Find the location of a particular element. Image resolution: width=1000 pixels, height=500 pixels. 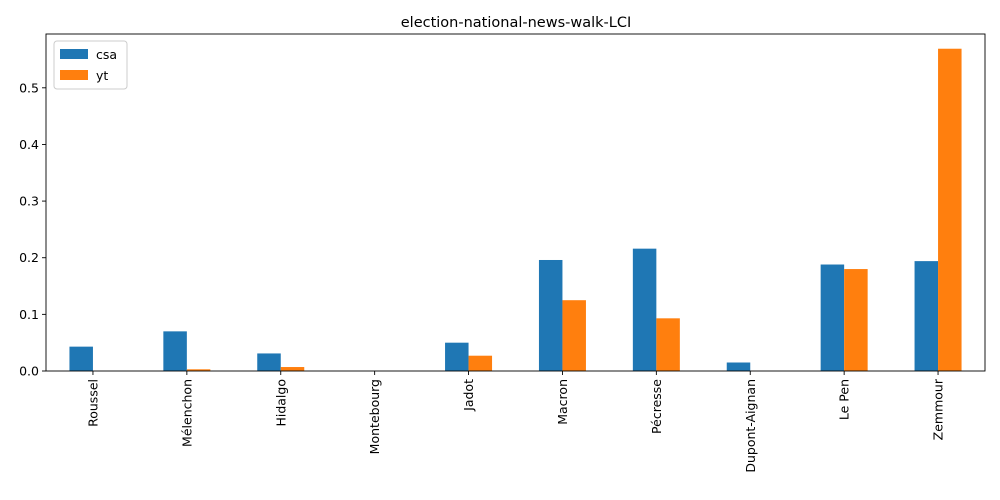

x-tick-label-7: Dupont-Aignan is located at coordinates (750, 426).